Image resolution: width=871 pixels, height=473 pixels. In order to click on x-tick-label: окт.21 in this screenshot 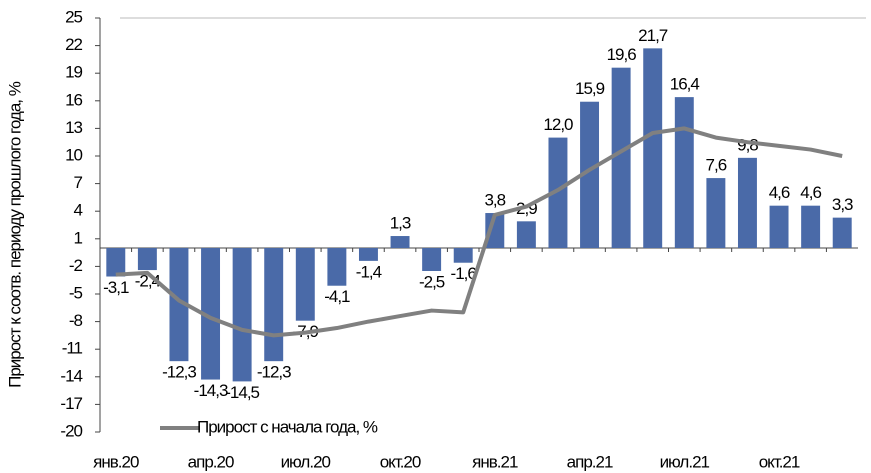, I will do `click(779, 461)`.